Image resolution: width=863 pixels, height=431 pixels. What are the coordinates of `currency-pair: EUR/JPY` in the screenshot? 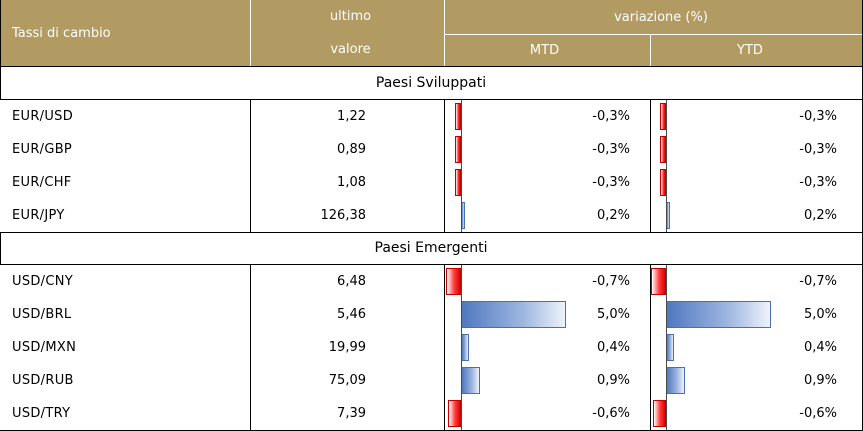 It's located at (38, 215).